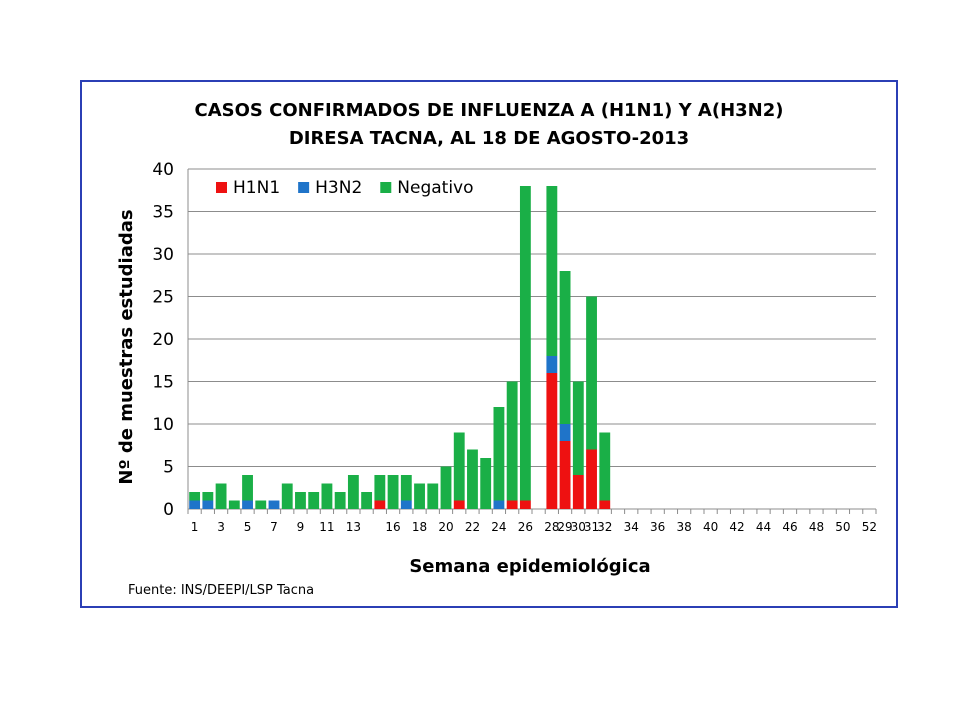  What do you see at coordinates (126, 346) in the screenshot?
I see `y-axis-label: Nº de muestras estudiadas` at bounding box center [126, 346].